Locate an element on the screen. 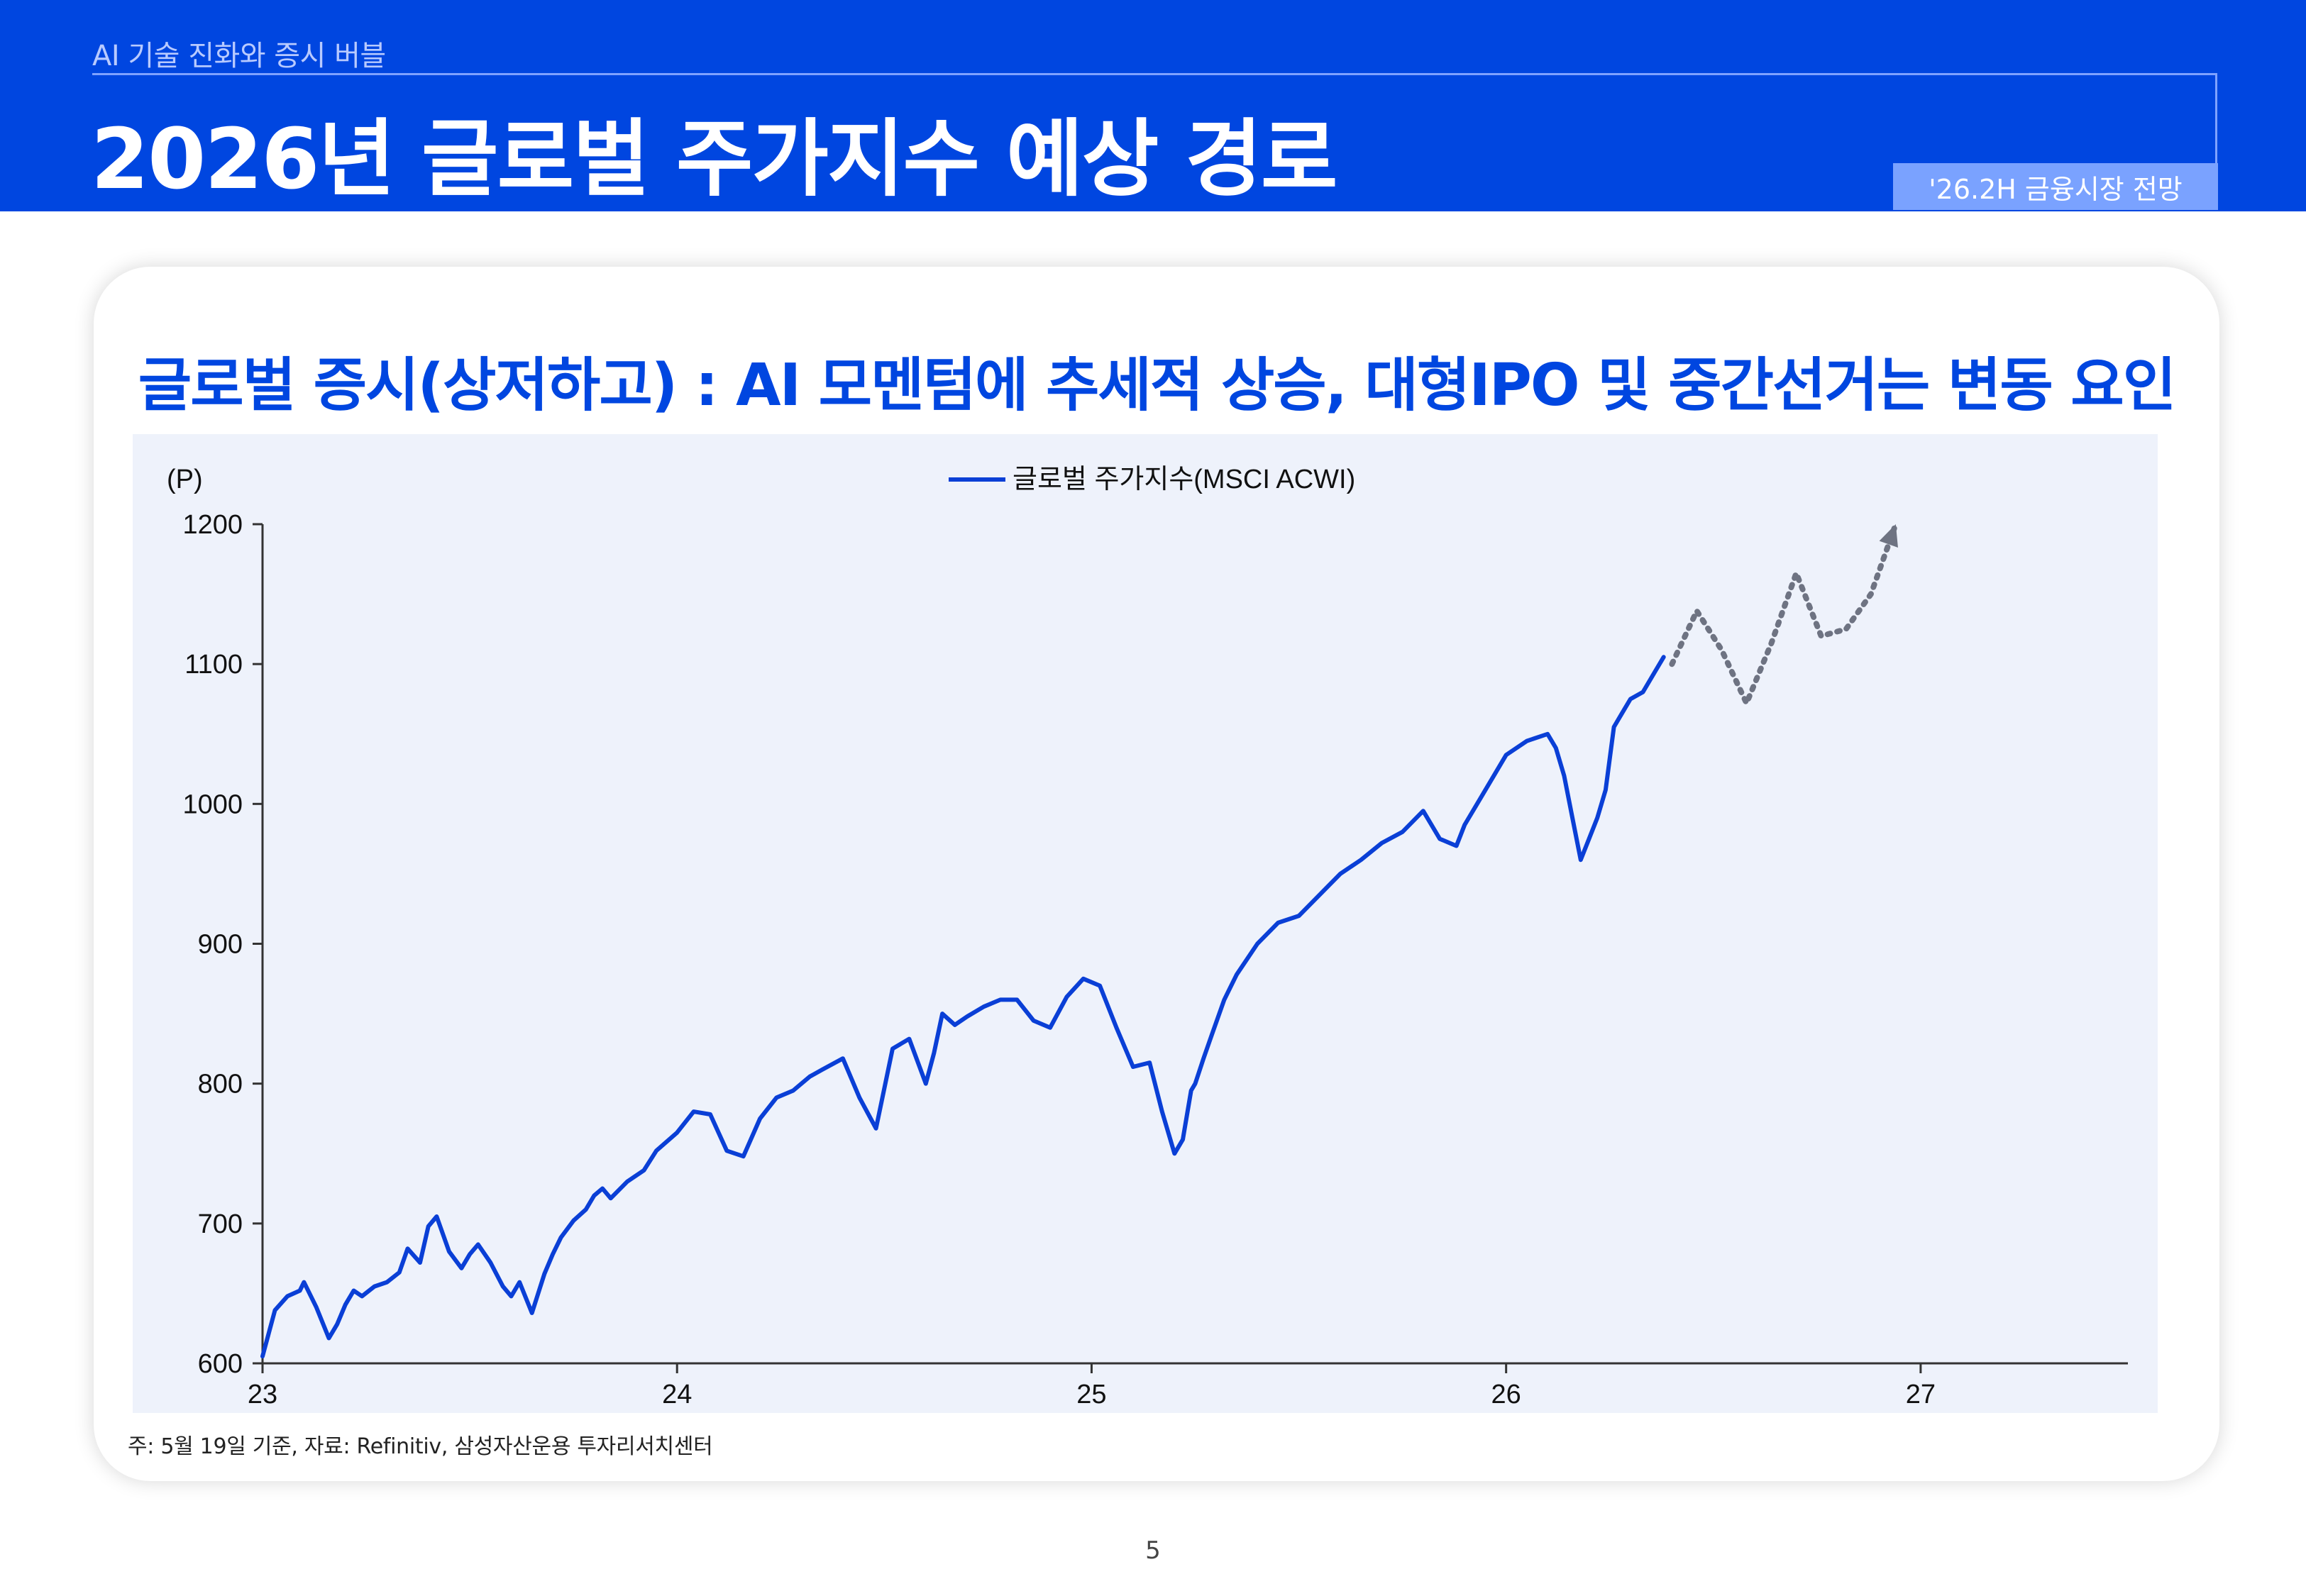 The image size is (2306, 1596). y-tick-label: 1000 is located at coordinates (212, 804).